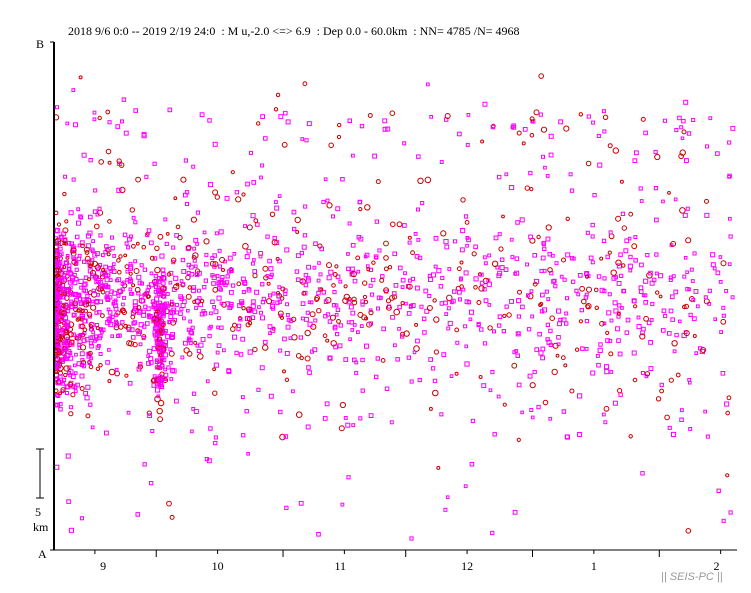  What do you see at coordinates (41, 527) in the screenshot?
I see `scale-bar-unit: km` at bounding box center [41, 527].